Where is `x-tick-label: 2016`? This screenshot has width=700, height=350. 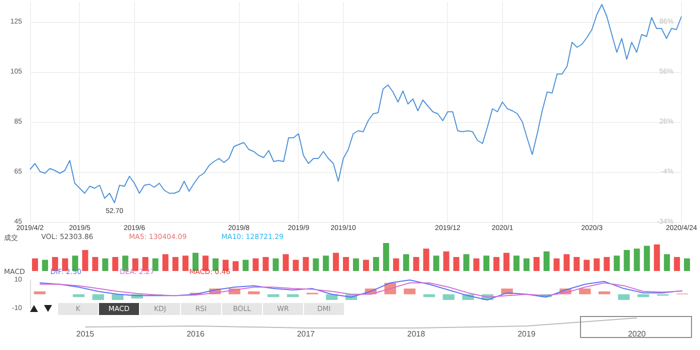 x-tick-label: 2016 is located at coordinates (195, 334).